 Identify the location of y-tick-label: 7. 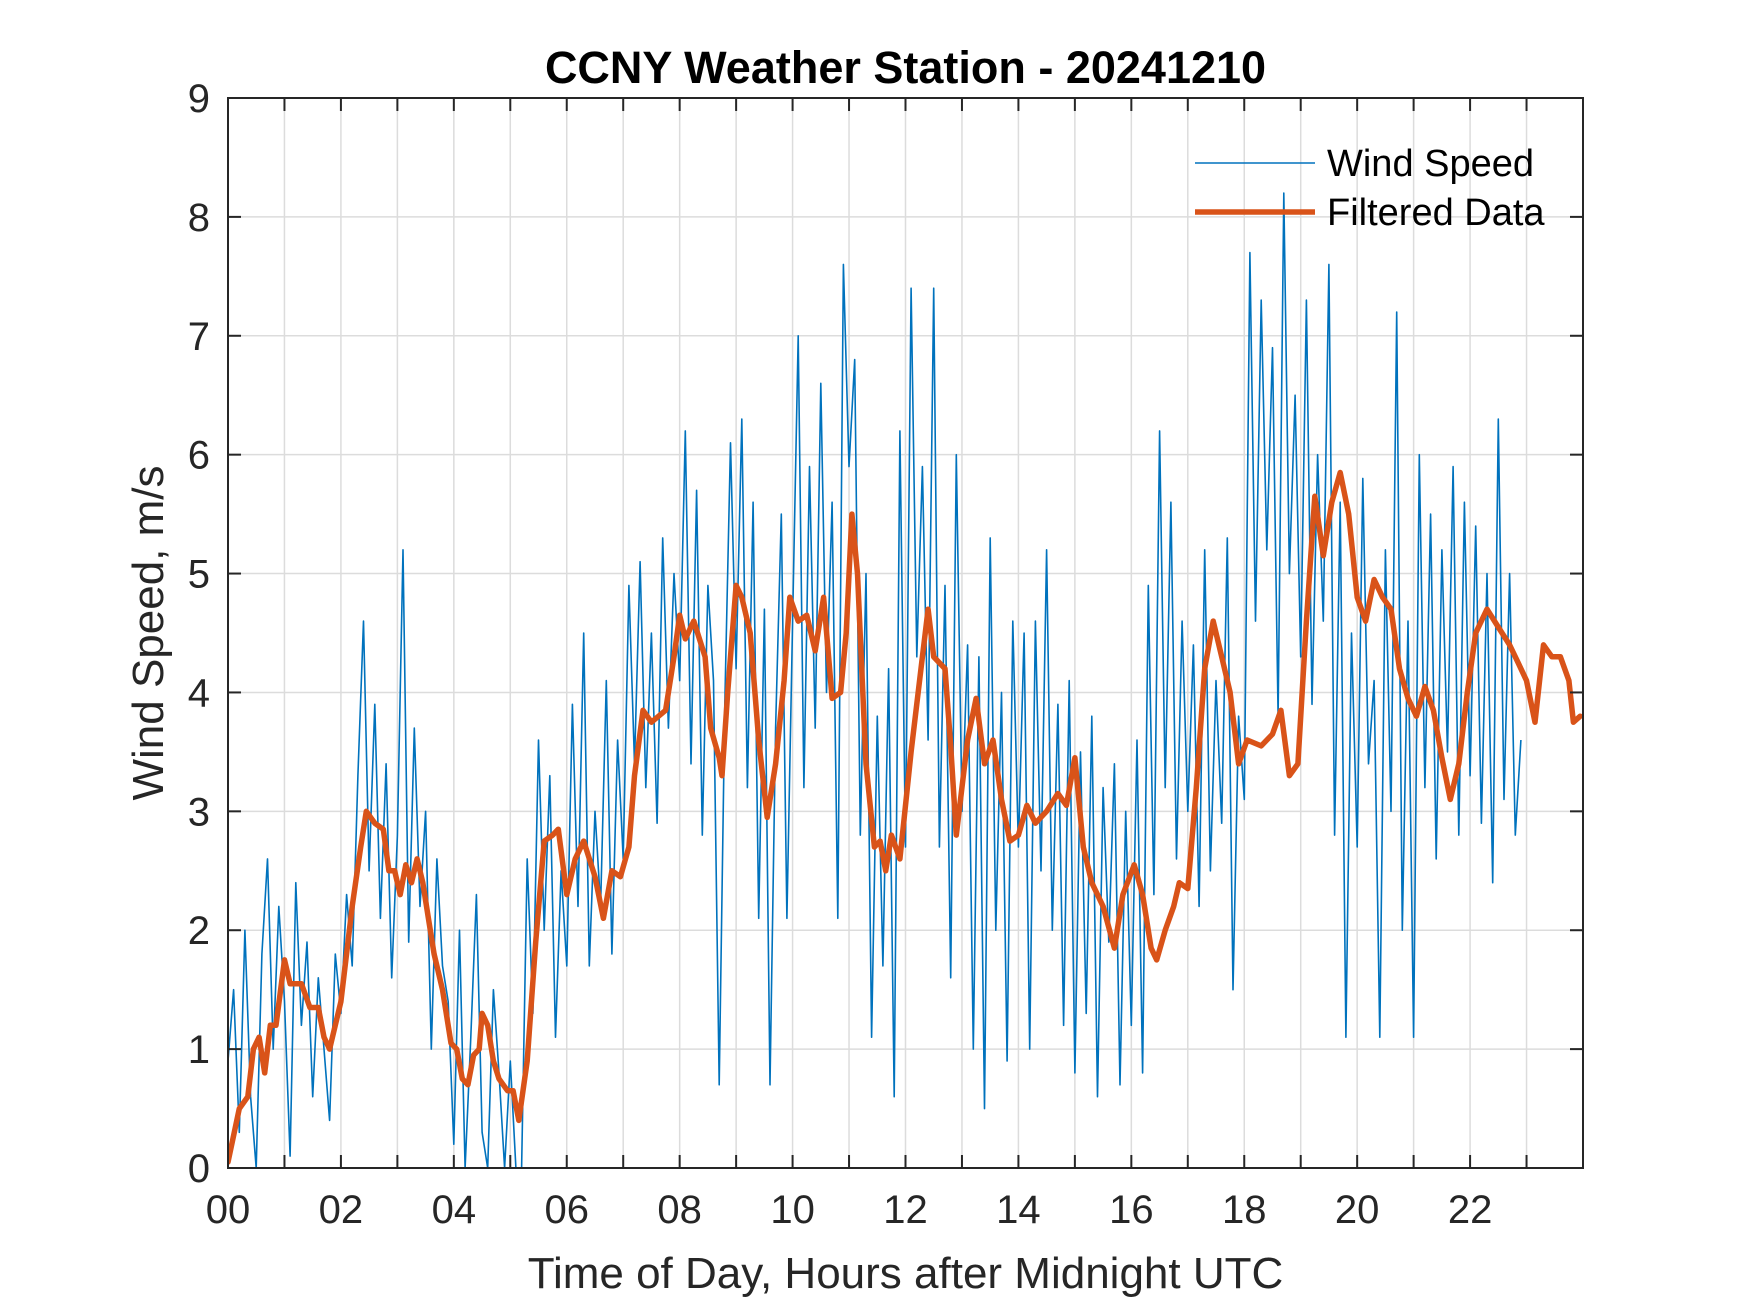
(199, 337).